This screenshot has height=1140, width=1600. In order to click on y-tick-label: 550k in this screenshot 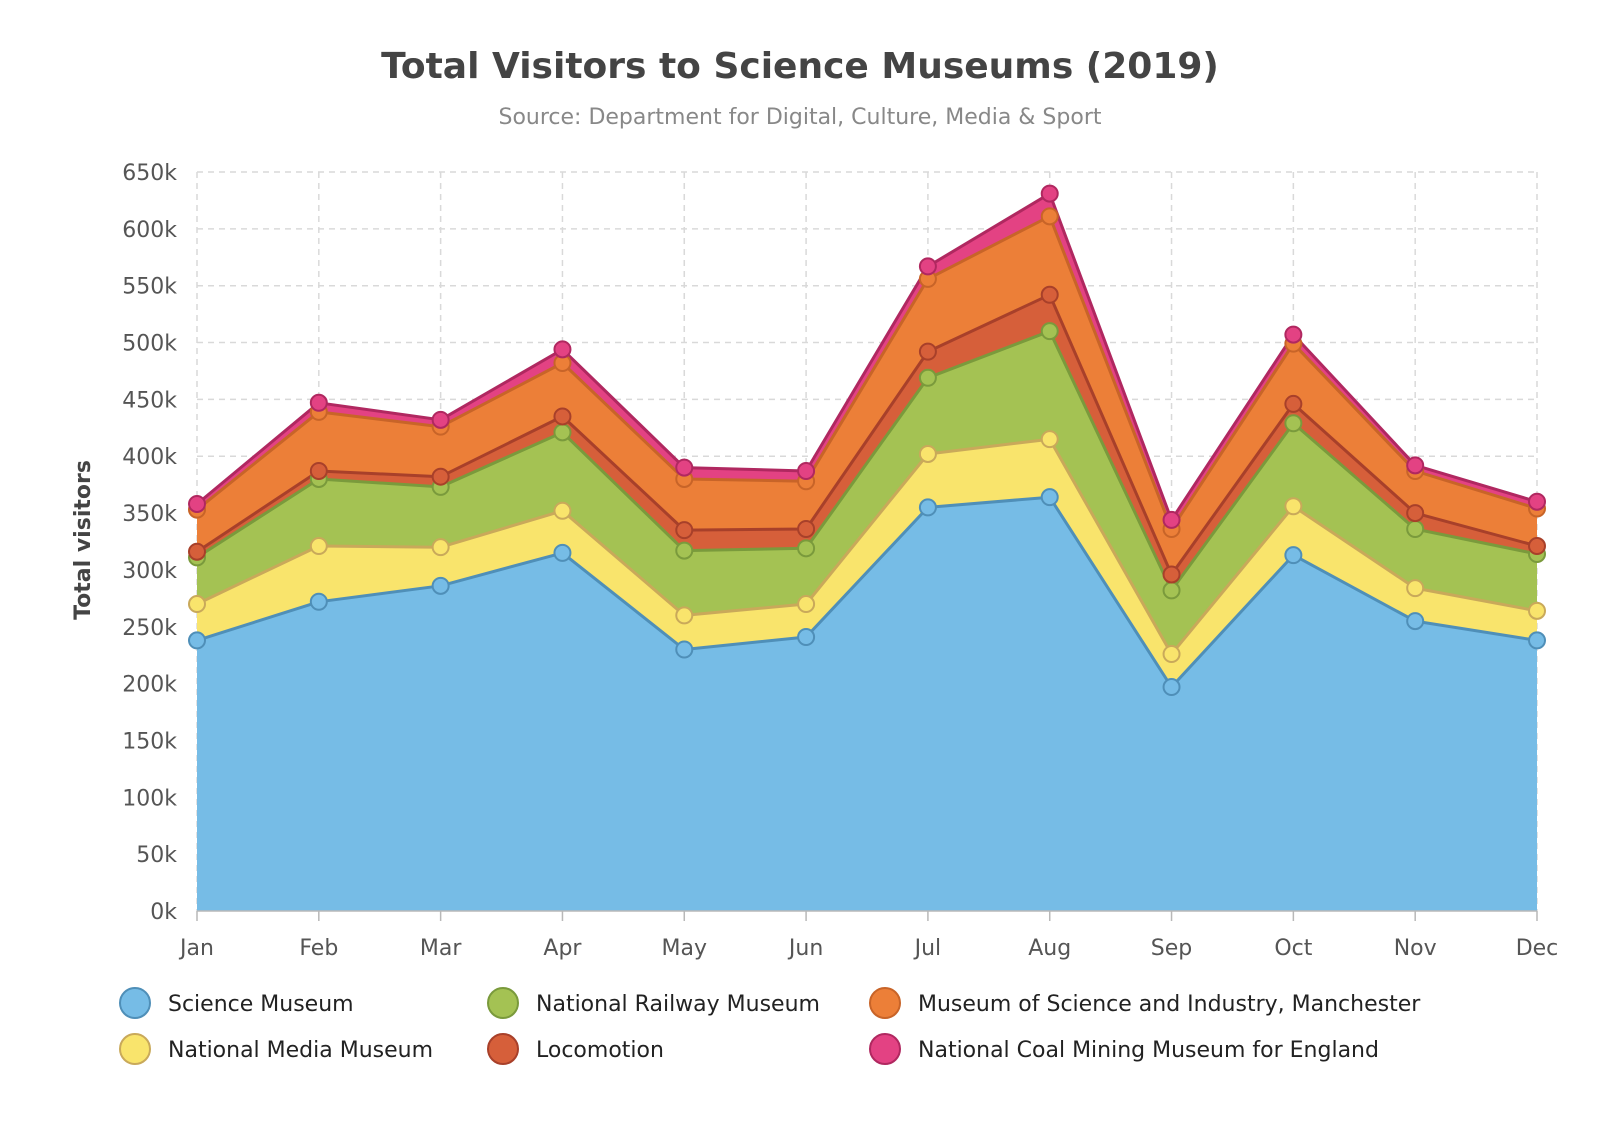, I will do `click(149, 287)`.